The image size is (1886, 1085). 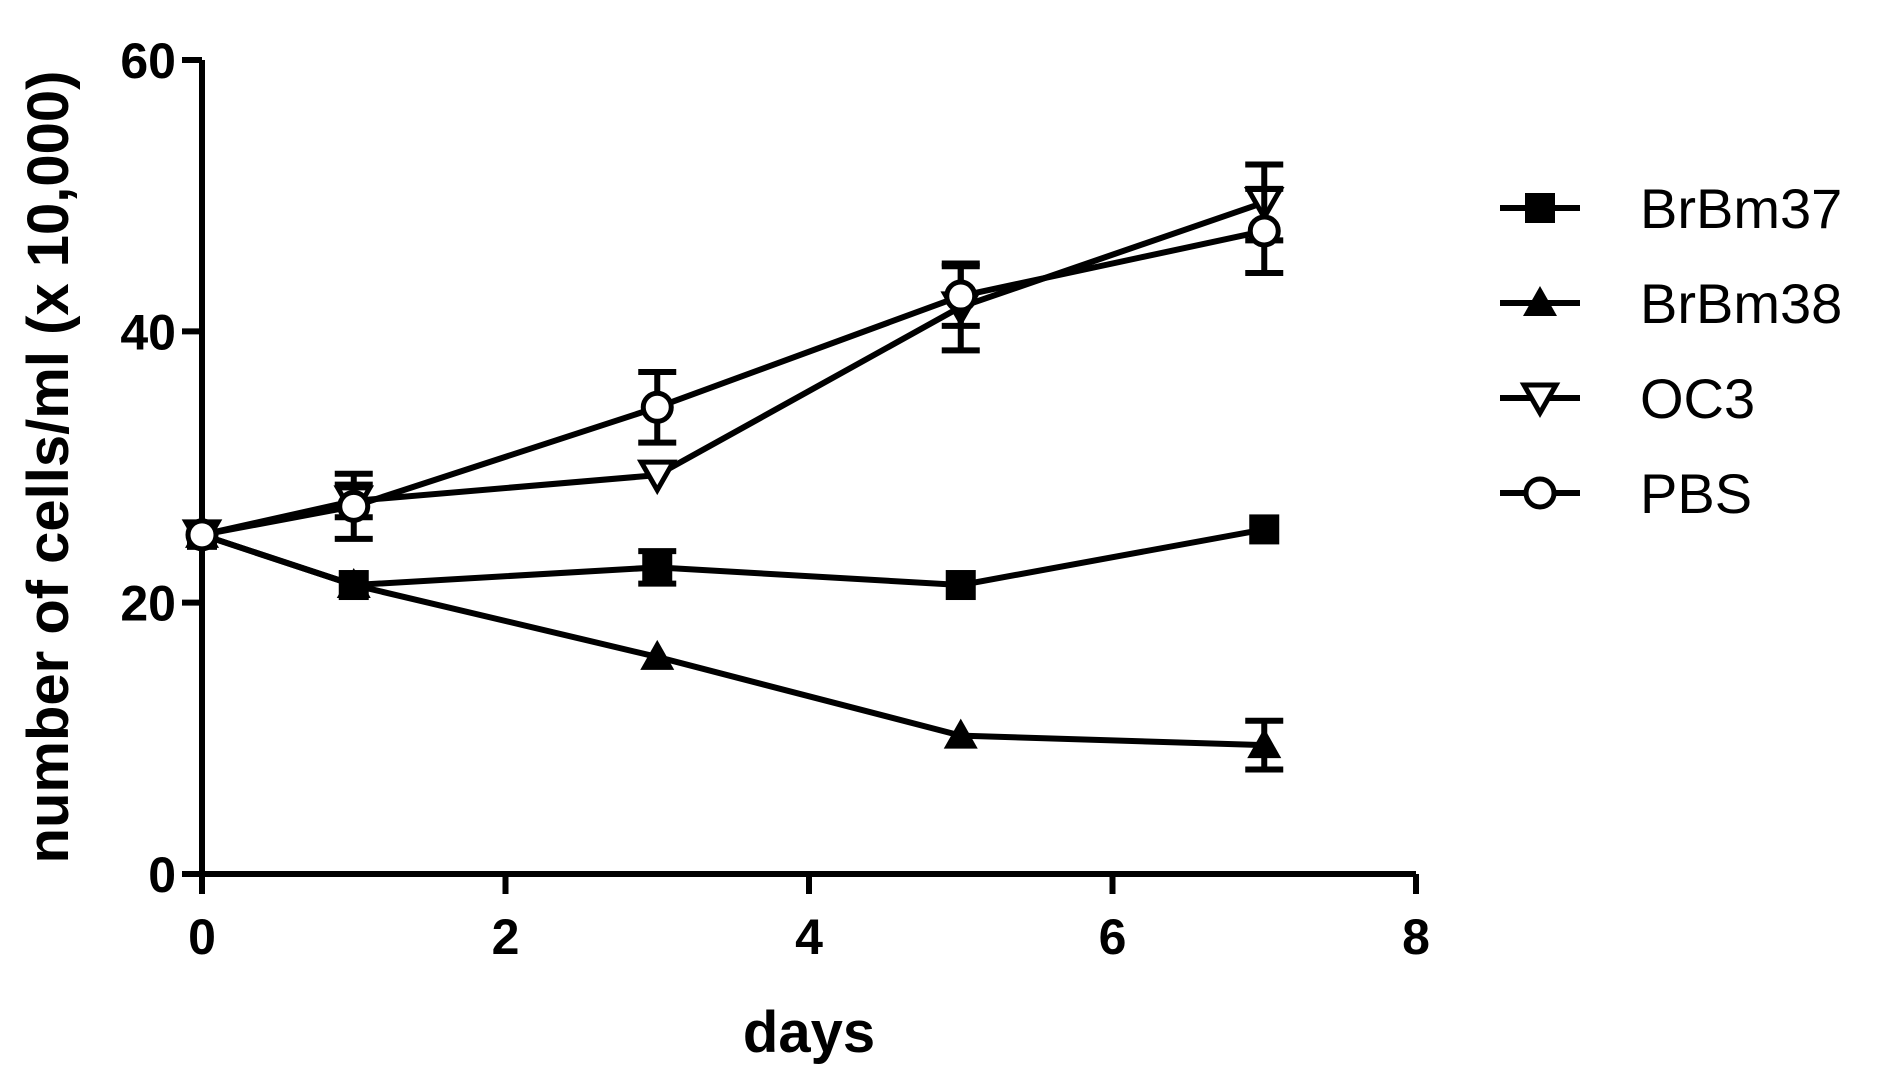 I want to click on x-tick-label: 0, so click(x=202, y=937).